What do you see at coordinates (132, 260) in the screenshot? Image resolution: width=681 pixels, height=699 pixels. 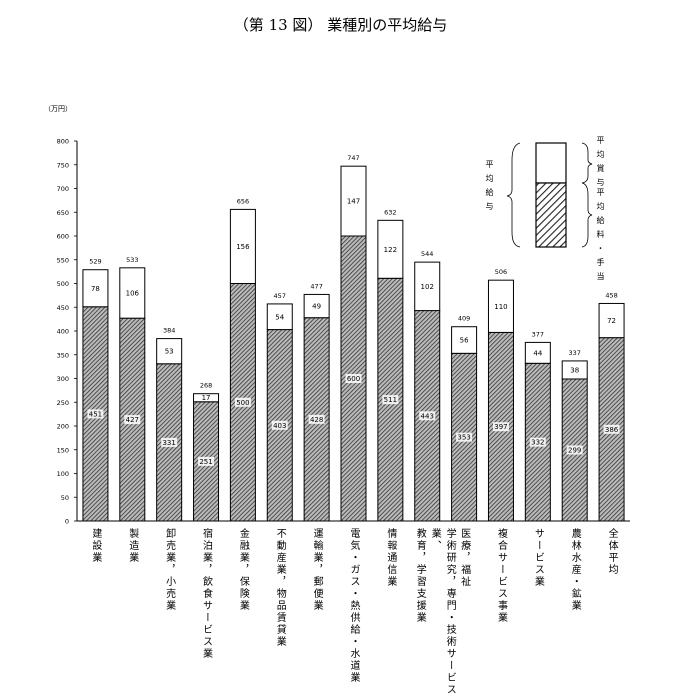 I see `total-data-label: 533` at bounding box center [132, 260].